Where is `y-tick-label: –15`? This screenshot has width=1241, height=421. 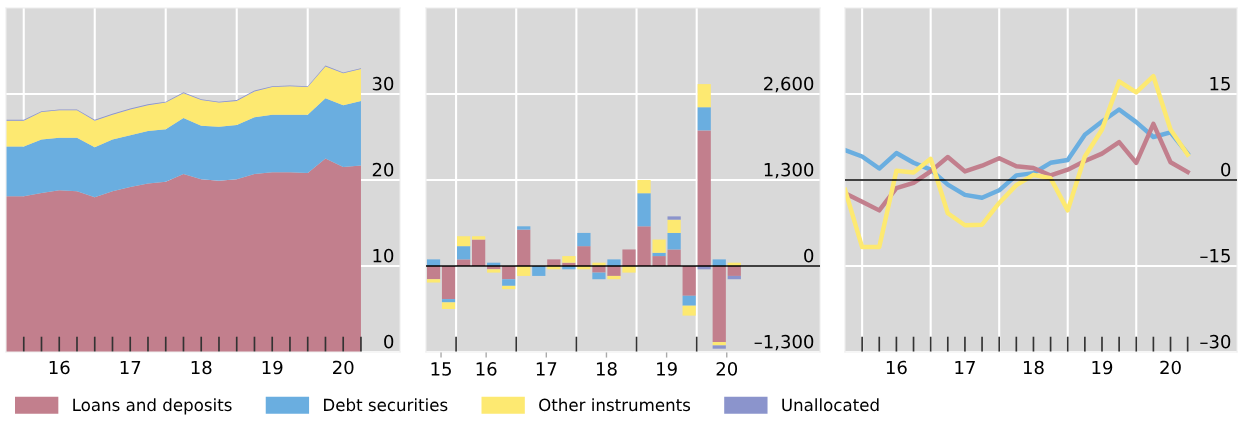
y-tick-label: –15 is located at coordinates (1215, 256).